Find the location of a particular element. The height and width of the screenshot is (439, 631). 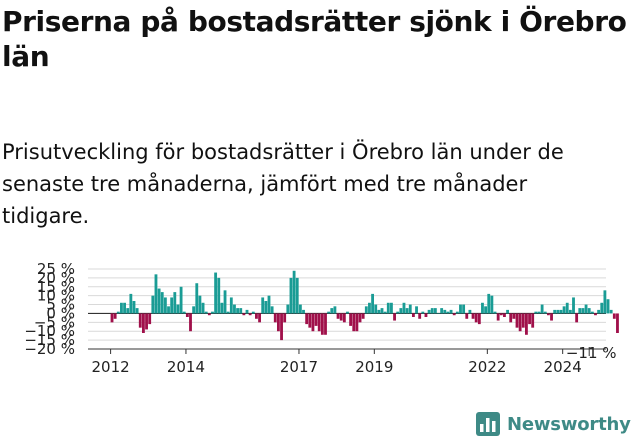

y-tick-label: 0 % is located at coordinates (60, 313).